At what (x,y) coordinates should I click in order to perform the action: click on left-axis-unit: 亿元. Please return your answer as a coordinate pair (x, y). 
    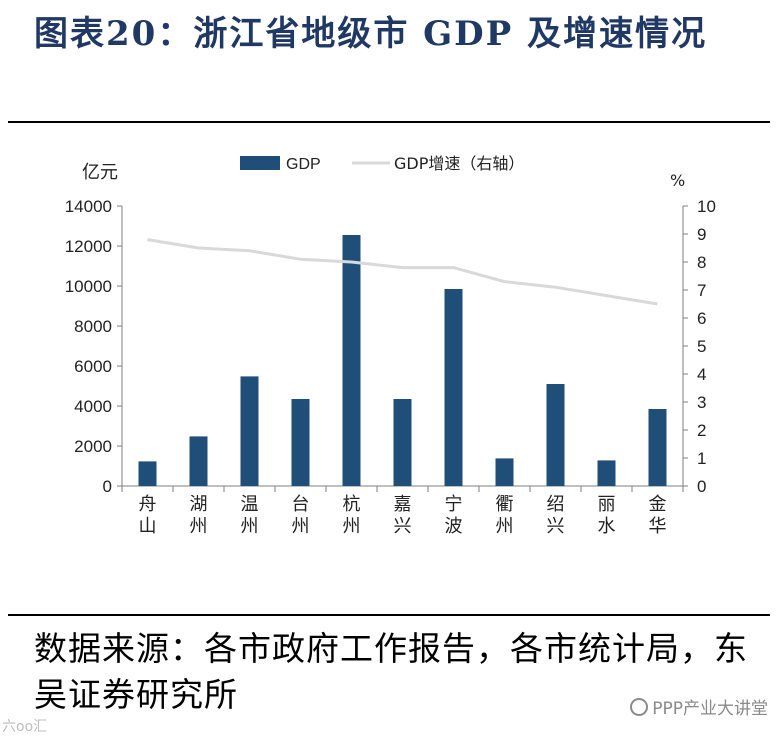
    Looking at the image, I should click on (100, 172).